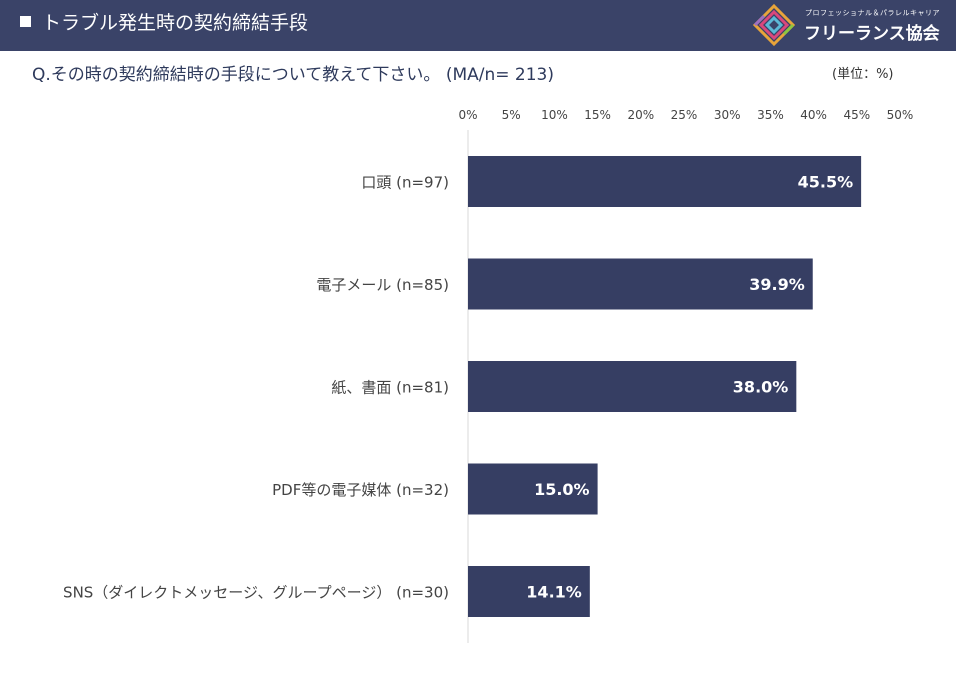 The image size is (956, 678). Describe the element at coordinates (390, 388) in the screenshot. I see `category-label: 紙、書面 (n=81)` at that location.